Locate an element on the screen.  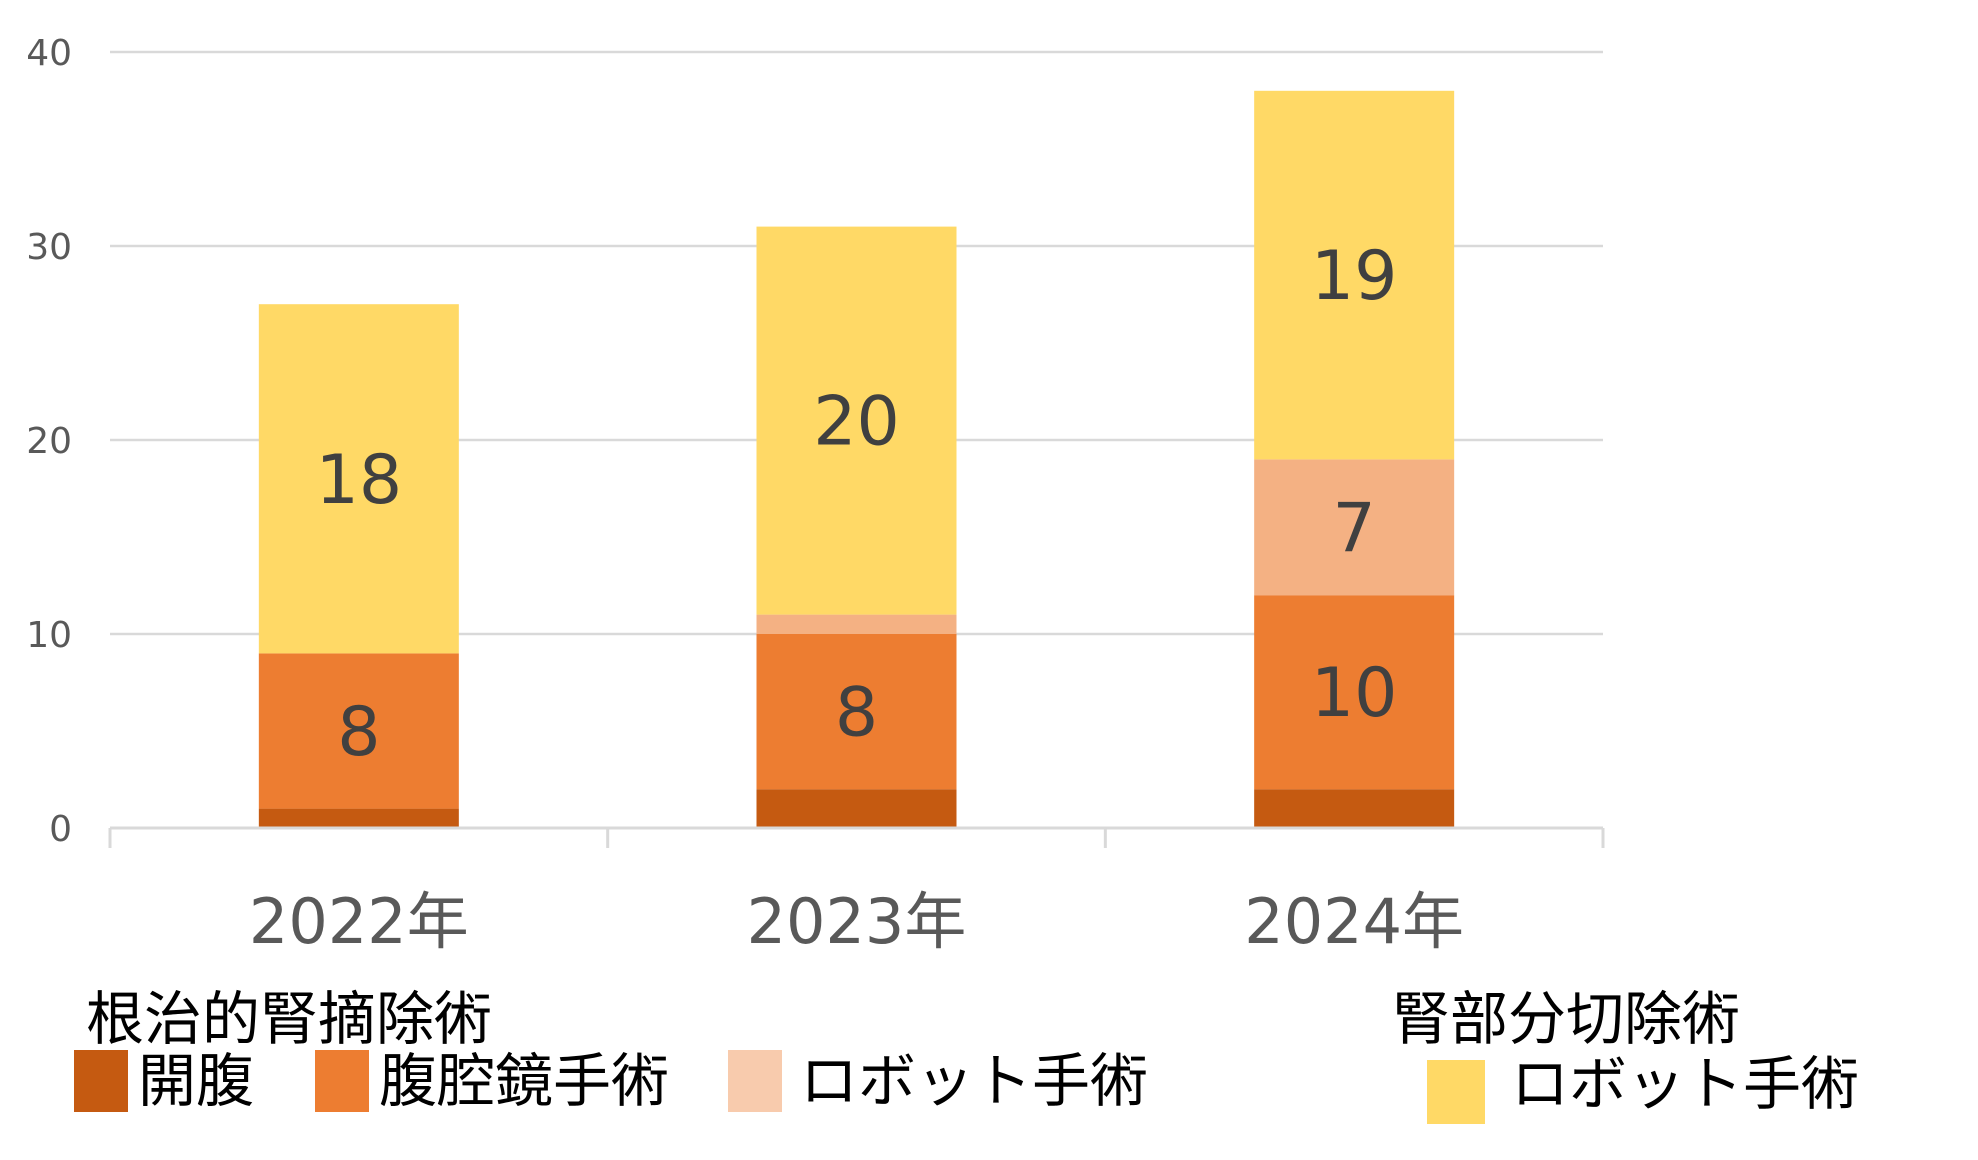
legend-item-robotic-partial: ロボット手術 is located at coordinates (1643, 1089).